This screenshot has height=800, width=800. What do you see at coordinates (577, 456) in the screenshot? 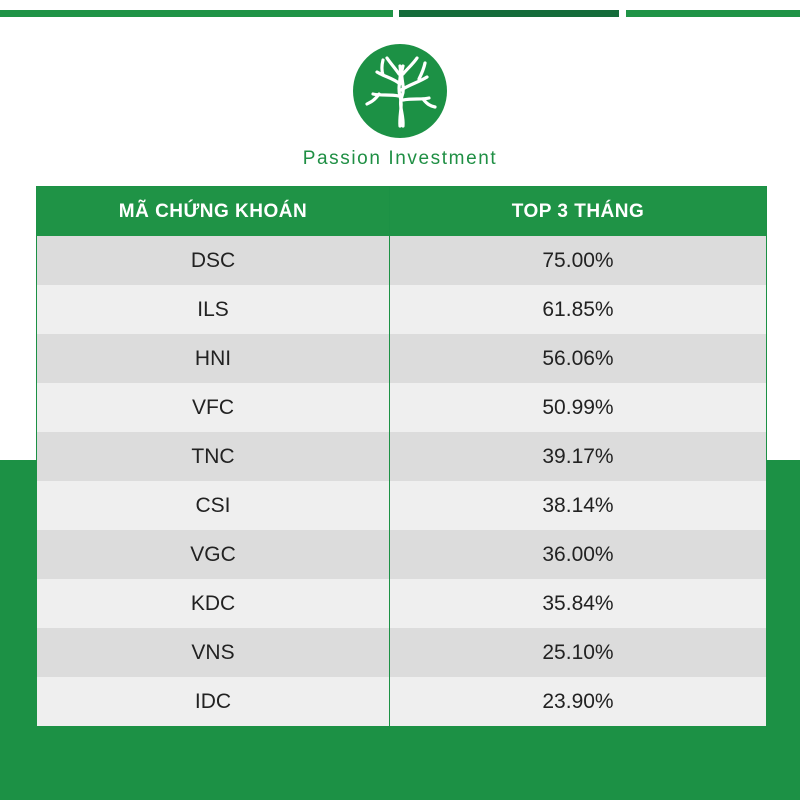
I see `return-value-cell: 39.17%` at bounding box center [577, 456].